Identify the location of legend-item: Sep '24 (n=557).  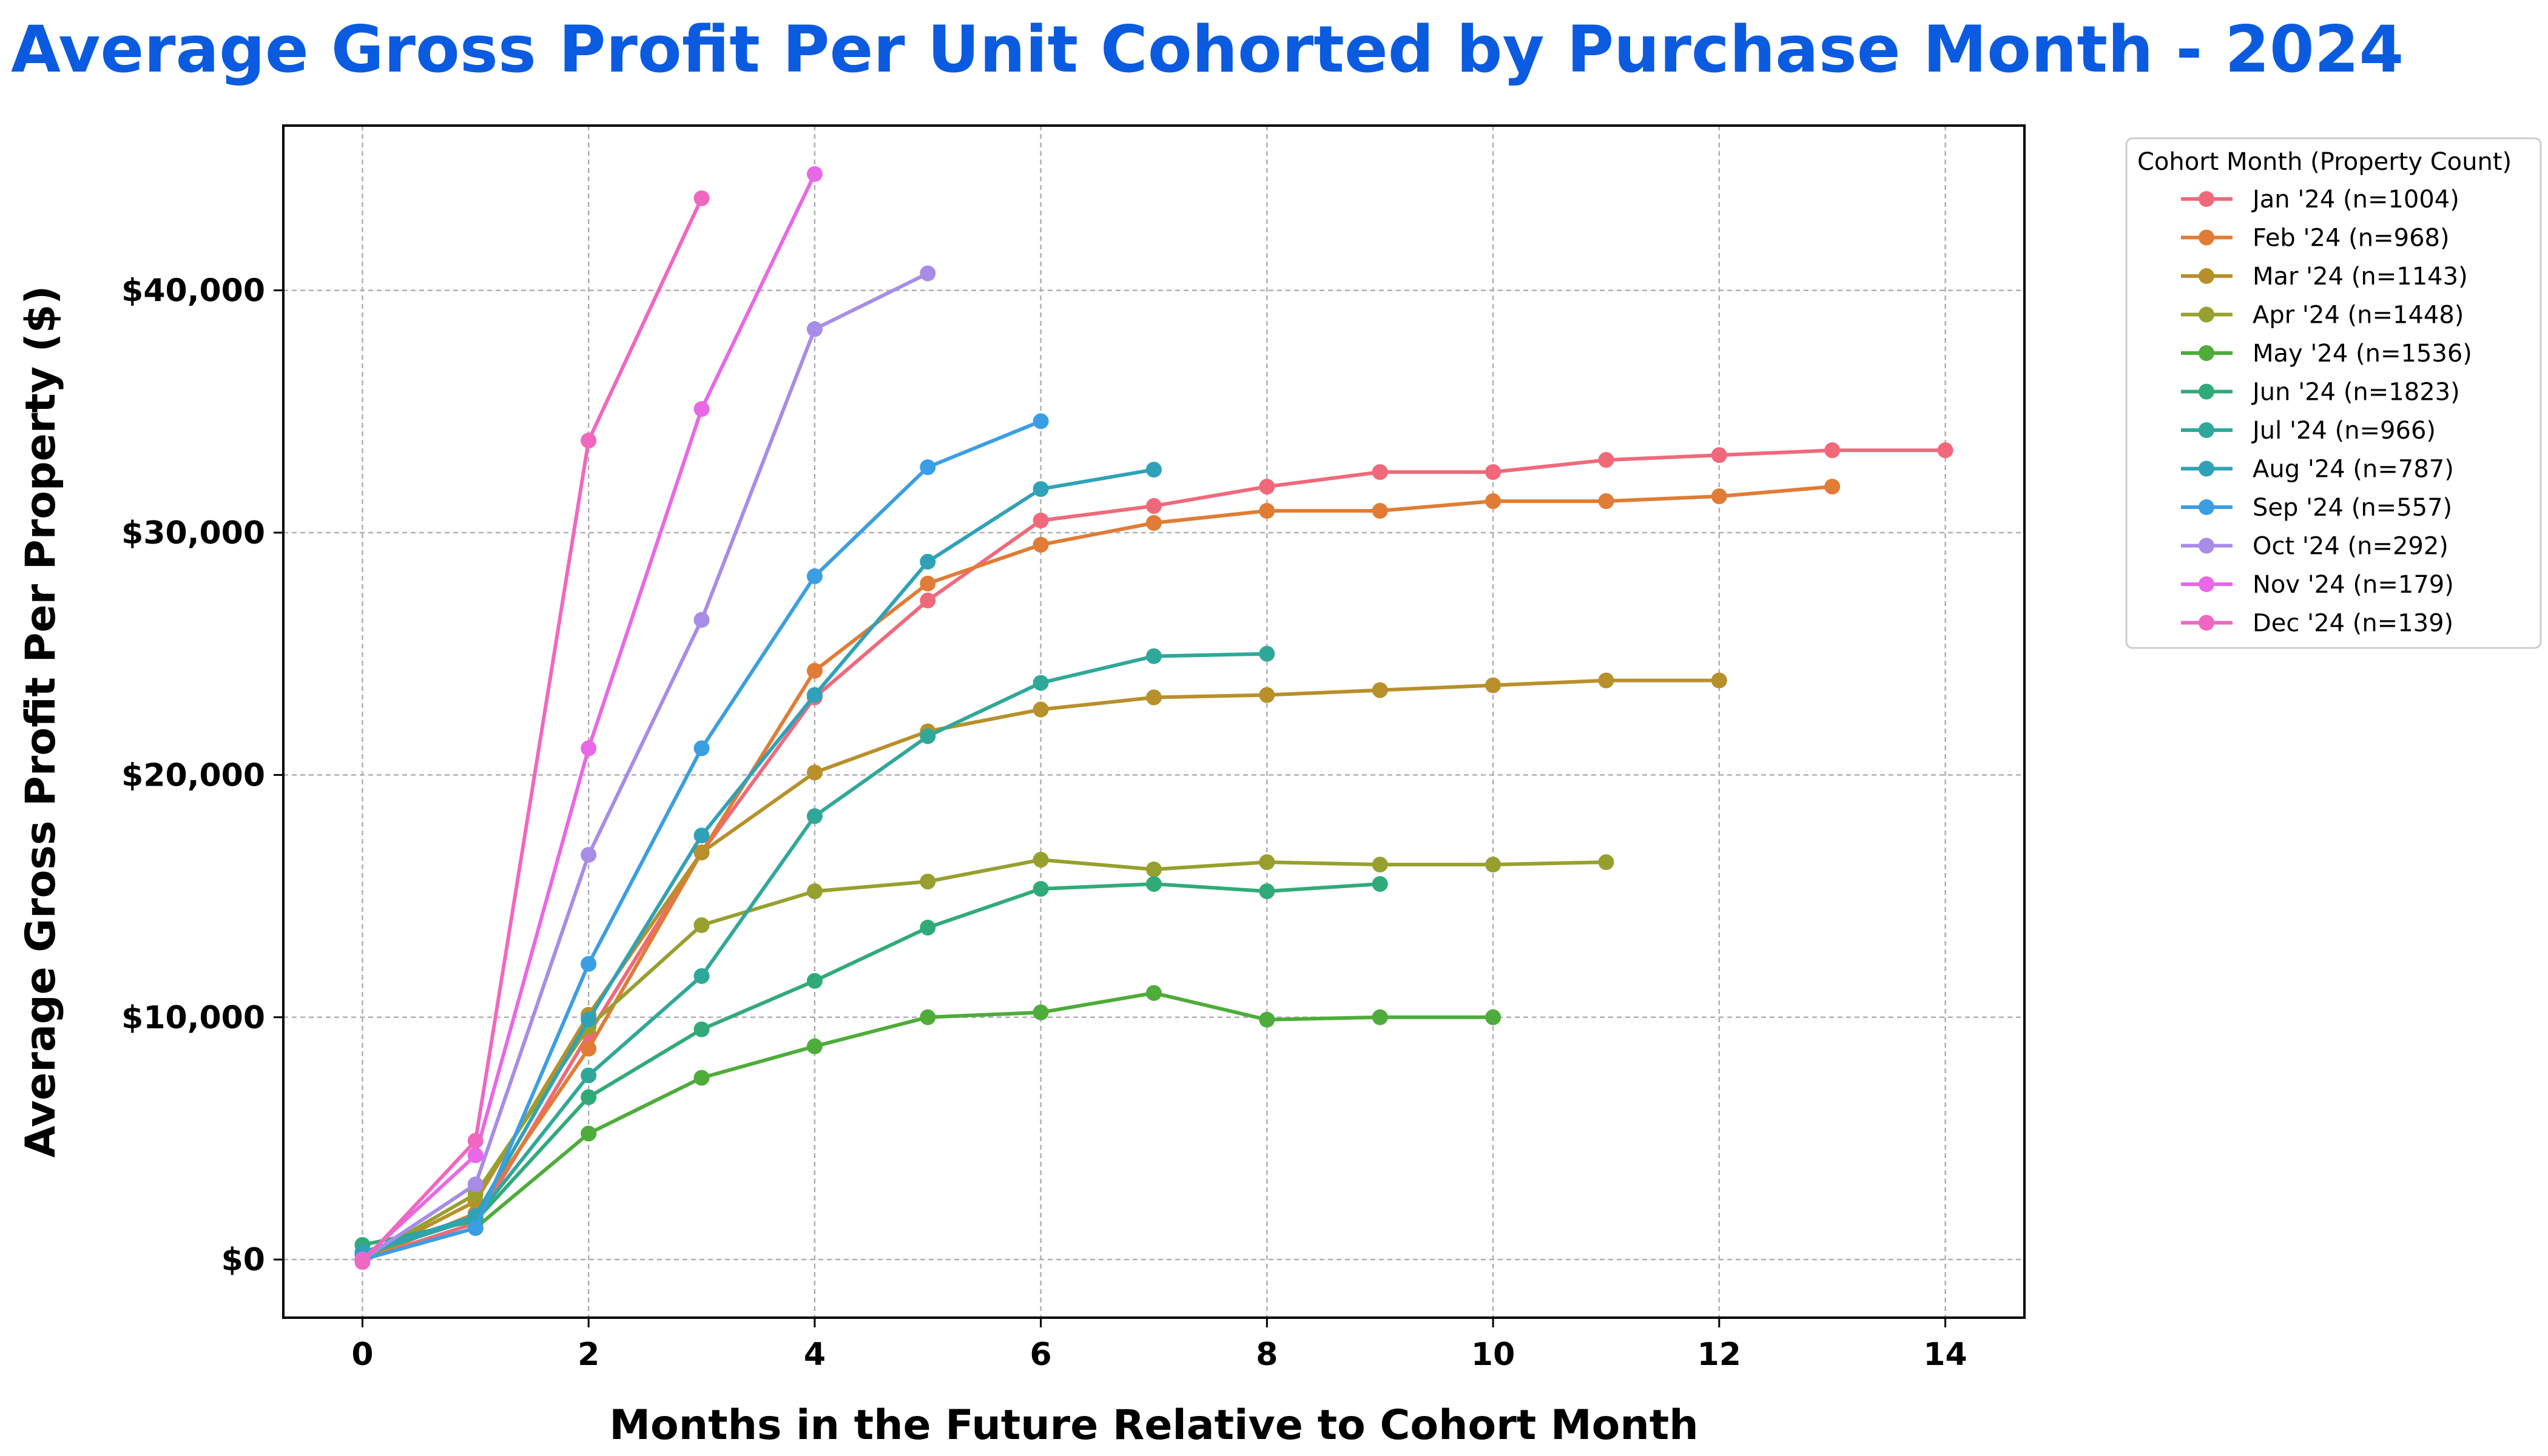
(2316, 508).